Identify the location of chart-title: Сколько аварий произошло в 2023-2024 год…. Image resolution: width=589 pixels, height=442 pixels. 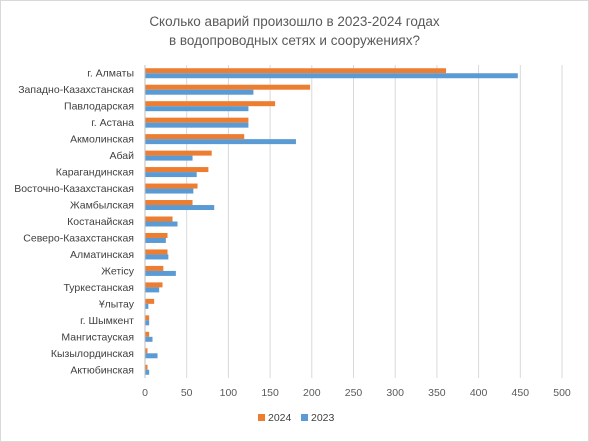
(294, 31).